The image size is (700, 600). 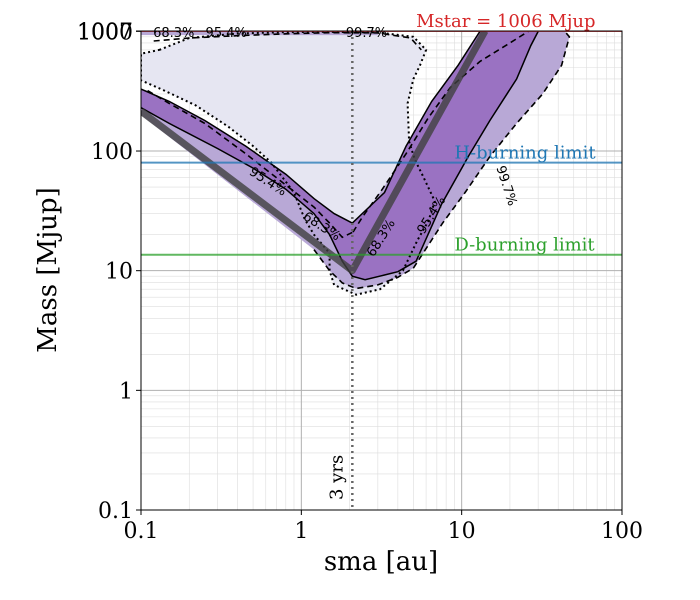 I want to click on y-tick-label: 0.1, so click(x=115, y=511).